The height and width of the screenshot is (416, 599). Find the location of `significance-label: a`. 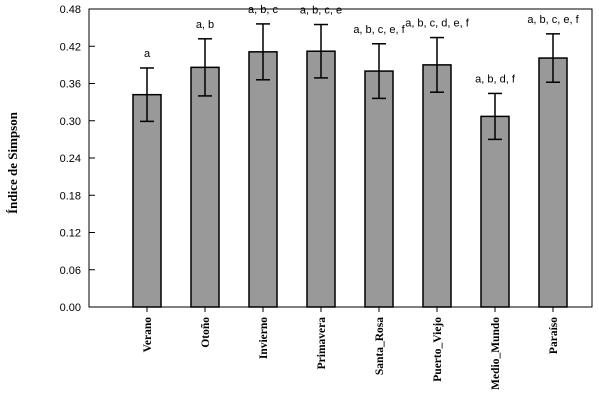

significance-label: a is located at coordinates (147, 54).